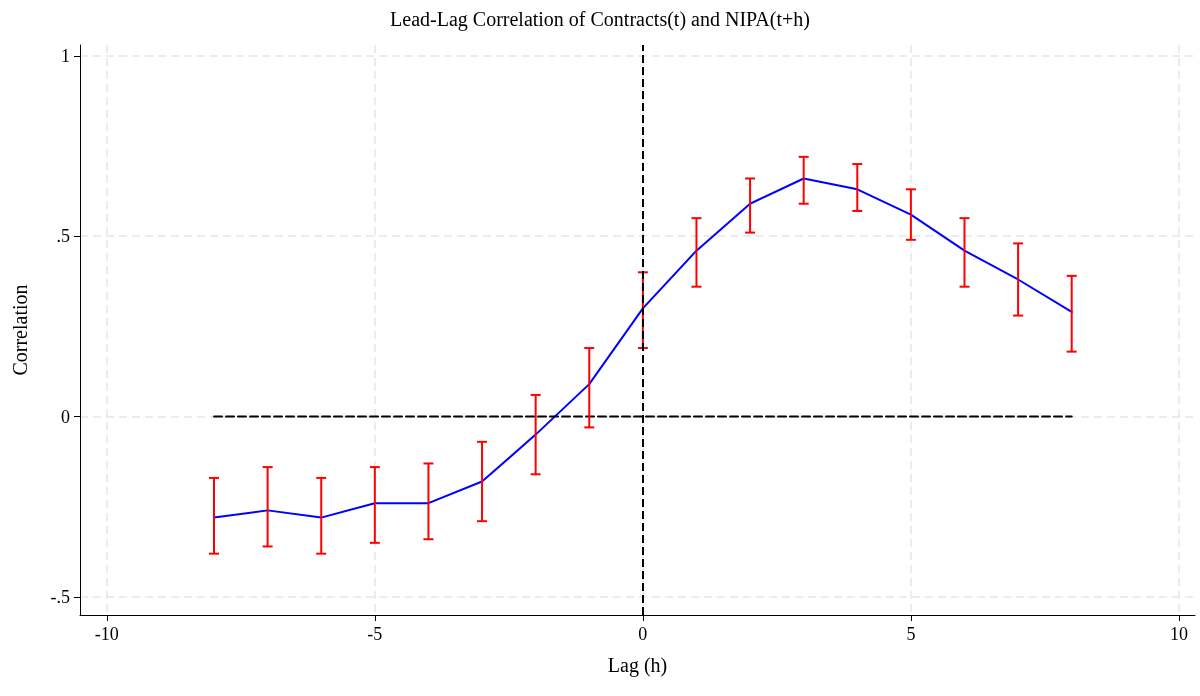  I want to click on y-axis-title: Correlation, so click(20, 330).